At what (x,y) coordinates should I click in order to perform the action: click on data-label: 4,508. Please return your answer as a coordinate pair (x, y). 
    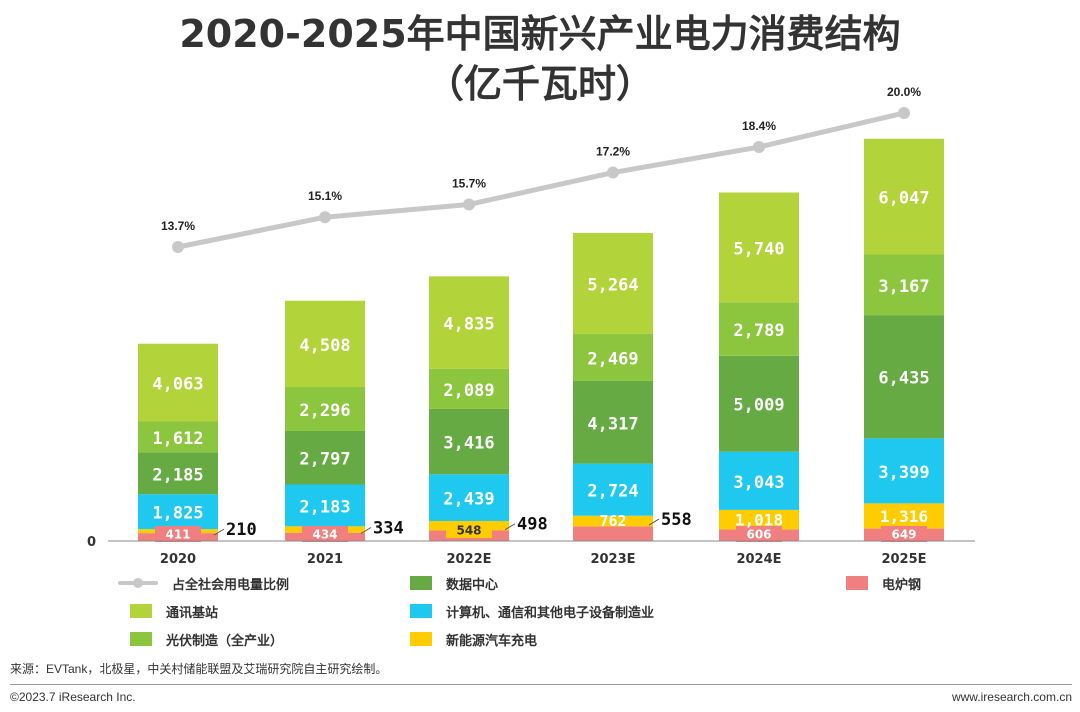
    Looking at the image, I should click on (324, 346).